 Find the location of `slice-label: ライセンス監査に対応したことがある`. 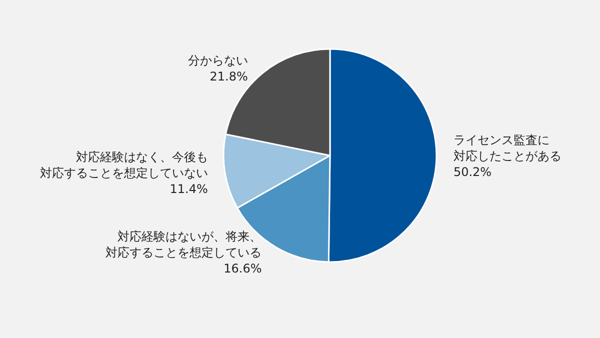

slice-label: ライセンス監査に対応したことがある is located at coordinates (507, 148).